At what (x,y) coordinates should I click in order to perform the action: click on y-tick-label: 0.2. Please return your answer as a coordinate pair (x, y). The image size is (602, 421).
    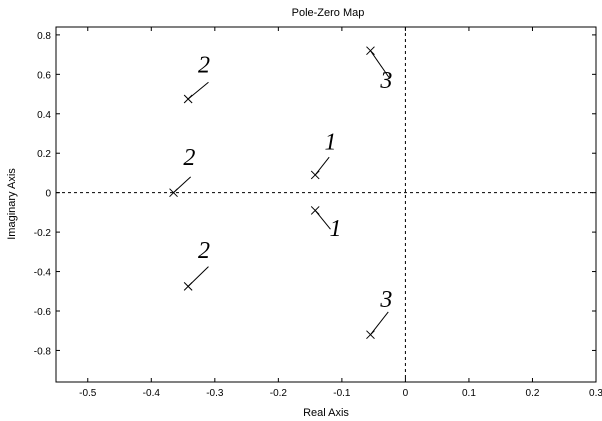
    Looking at the image, I should click on (44, 154).